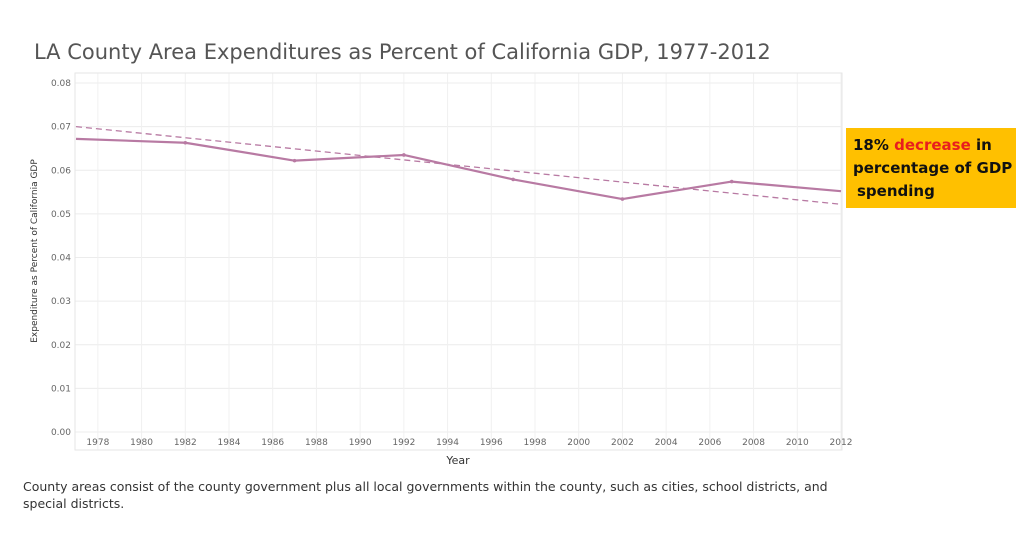 Image resolution: width=1024 pixels, height=538 pixels. Describe the element at coordinates (457, 460) in the screenshot. I see `x-axis-label: Year` at that location.